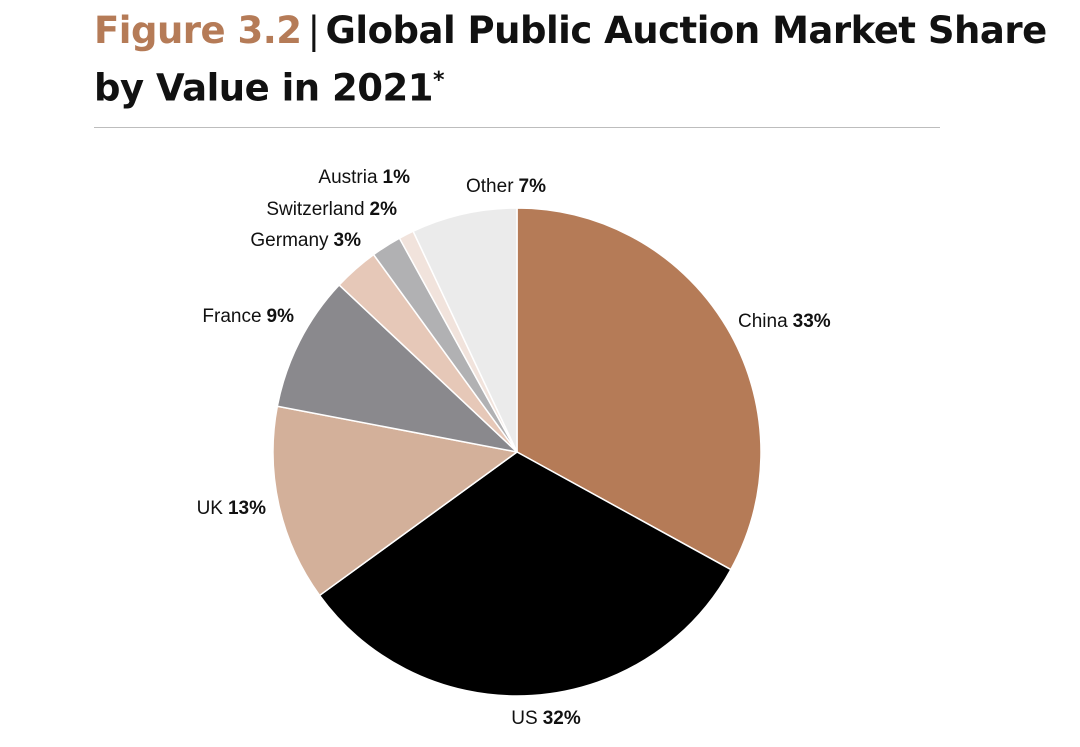  I want to click on slice-label-france: France 9%, so click(248, 316).